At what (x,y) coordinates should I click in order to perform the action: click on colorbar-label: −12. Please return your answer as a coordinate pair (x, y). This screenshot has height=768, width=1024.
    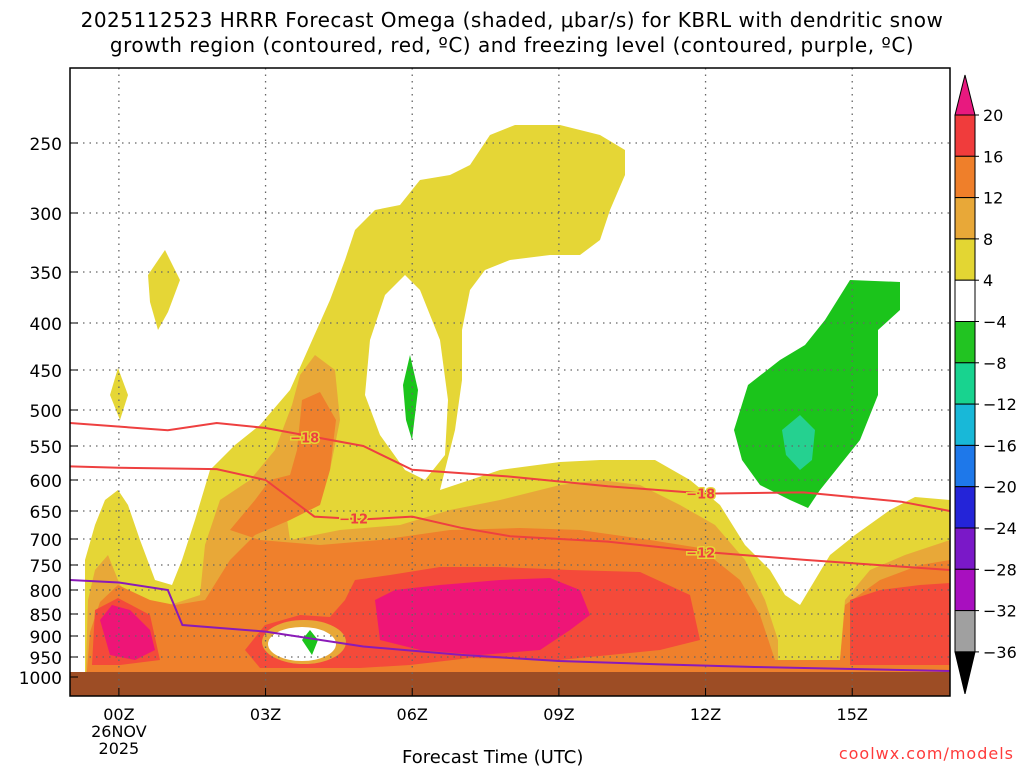
    Looking at the image, I should click on (1000, 404).